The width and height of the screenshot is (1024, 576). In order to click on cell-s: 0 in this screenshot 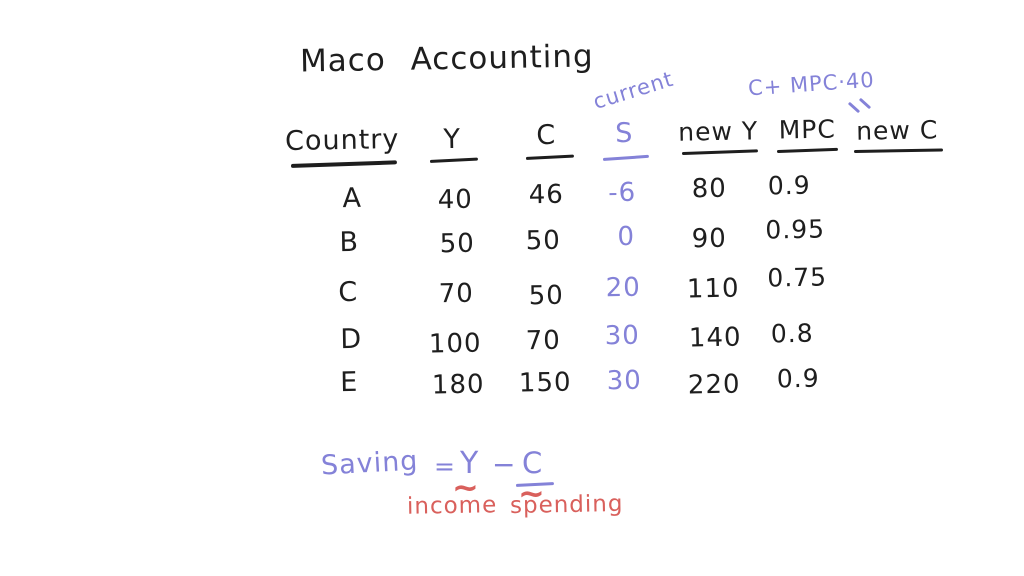, I will do `click(626, 237)`.